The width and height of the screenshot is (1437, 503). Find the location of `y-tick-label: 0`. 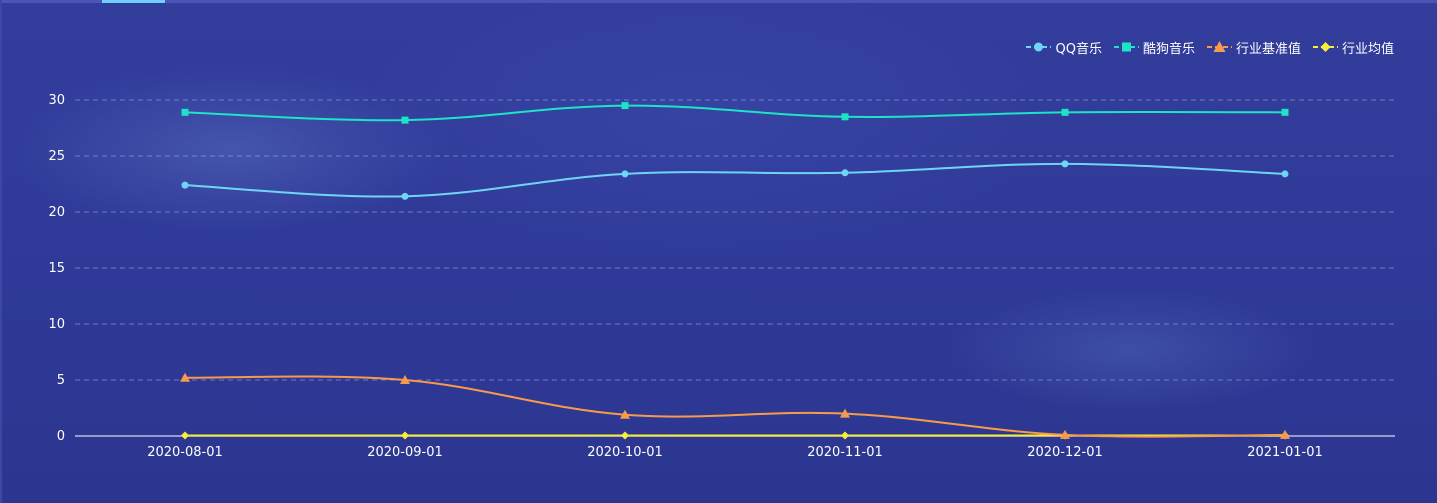

y-tick-label: 0 is located at coordinates (61, 436).